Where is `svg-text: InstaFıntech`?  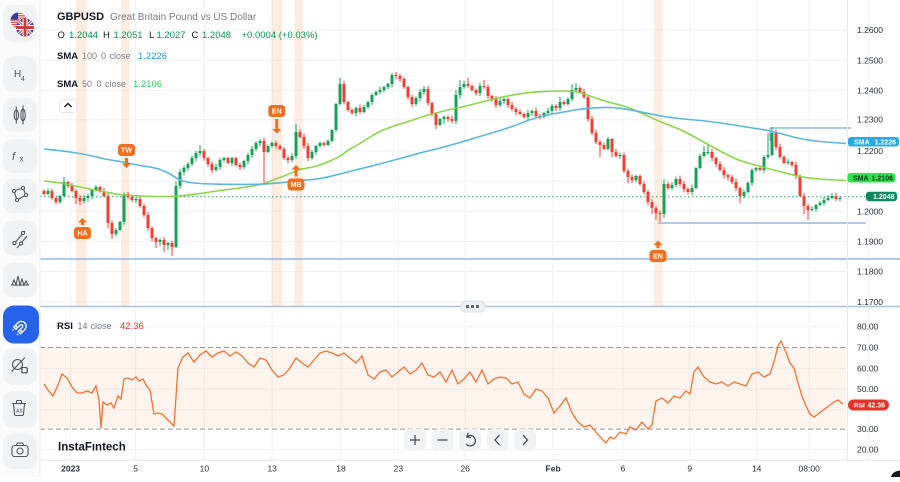
svg-text: InstaFıntech is located at coordinates (92, 448).